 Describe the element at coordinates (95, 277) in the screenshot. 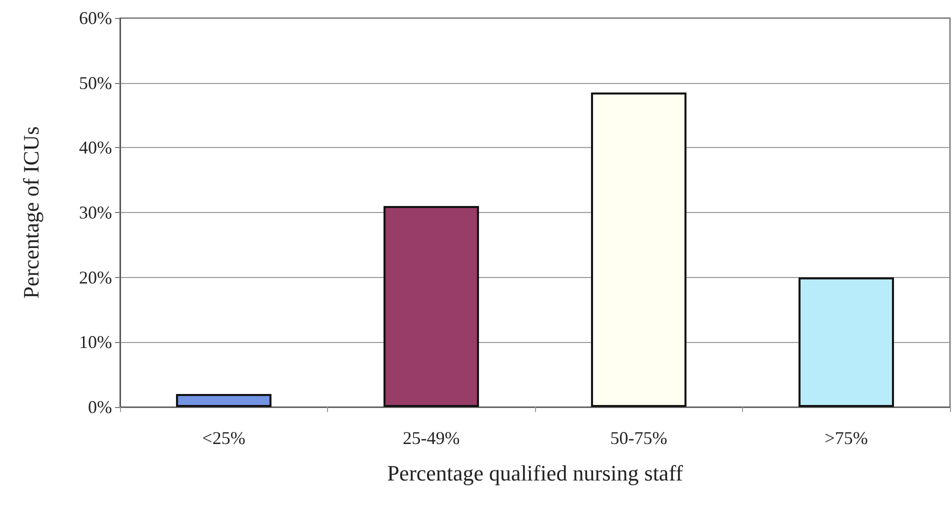

I see `y-tick-label: 20%` at that location.